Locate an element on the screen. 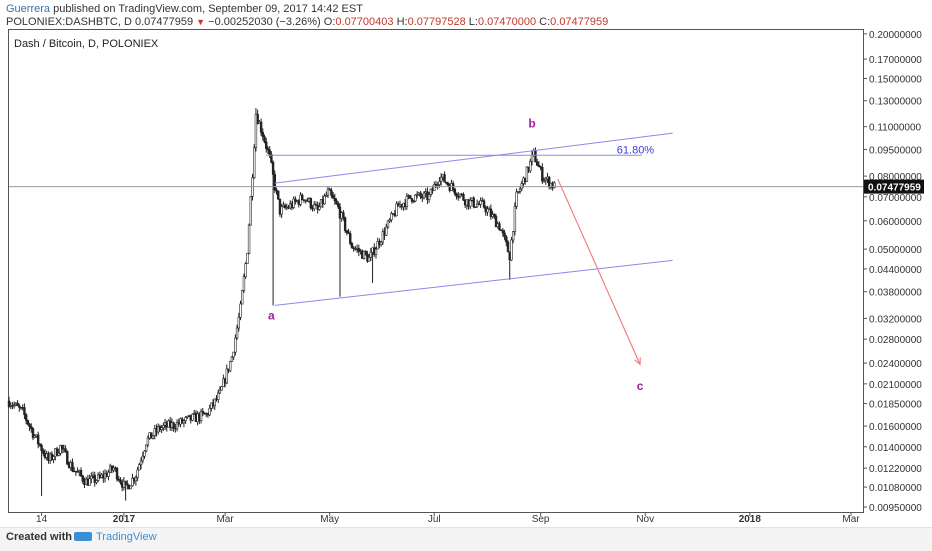 Image resolution: width=932 pixels, height=551 pixels. channel-upper-line is located at coordinates (473, 158).